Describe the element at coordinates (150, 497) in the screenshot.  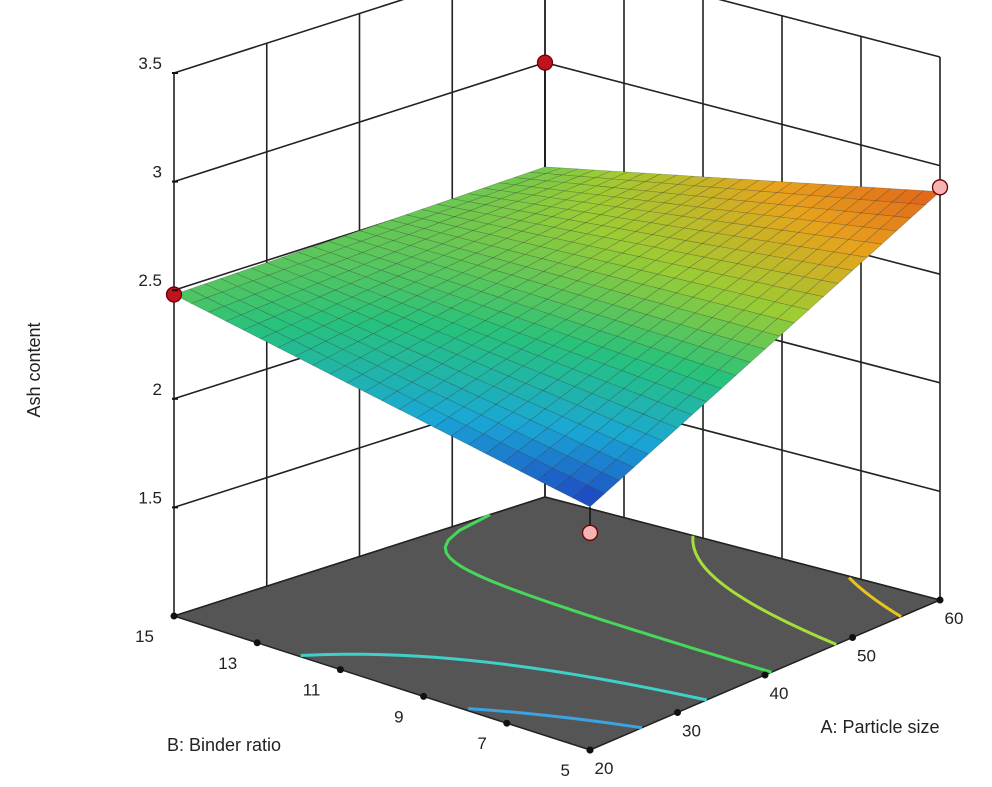
I see `z-tick-label: 1.5` at that location.